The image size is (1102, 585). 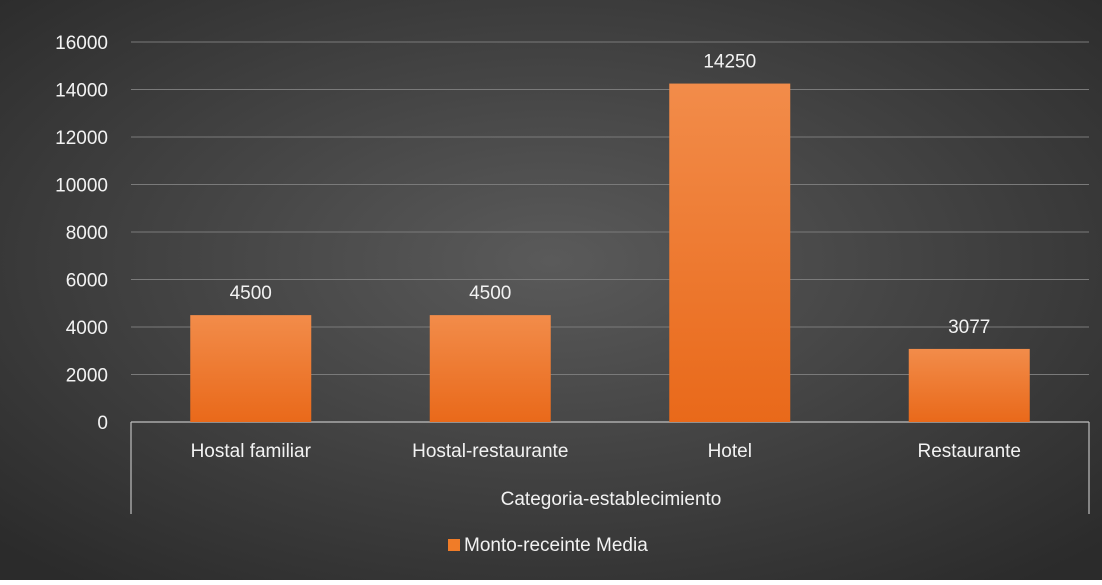 What do you see at coordinates (81, 91) in the screenshot?
I see `y-tick-label: 14000` at bounding box center [81, 91].